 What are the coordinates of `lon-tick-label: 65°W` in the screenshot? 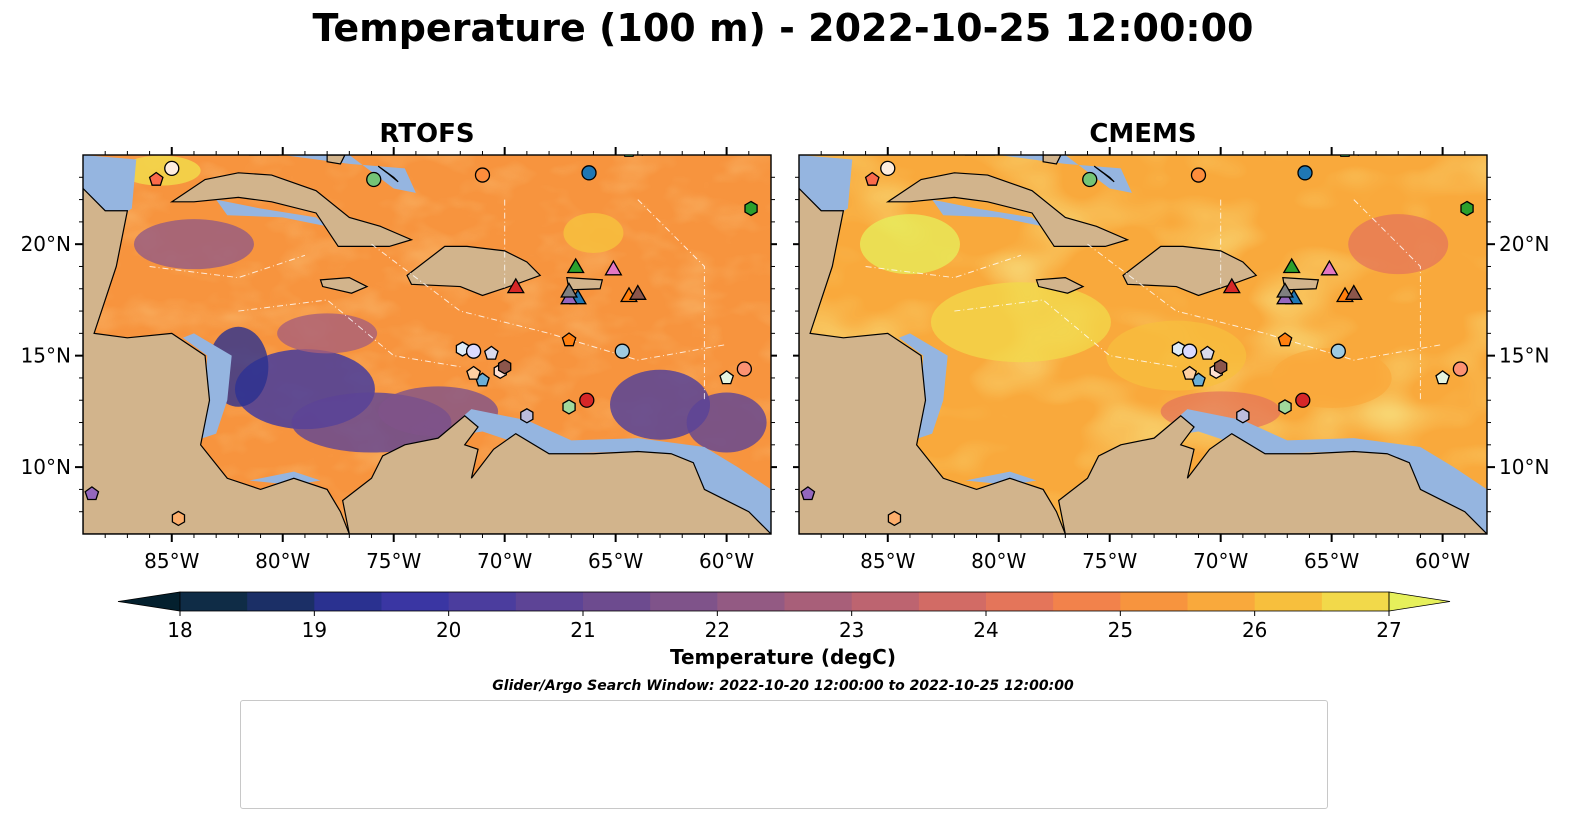 It's located at (1331, 561).